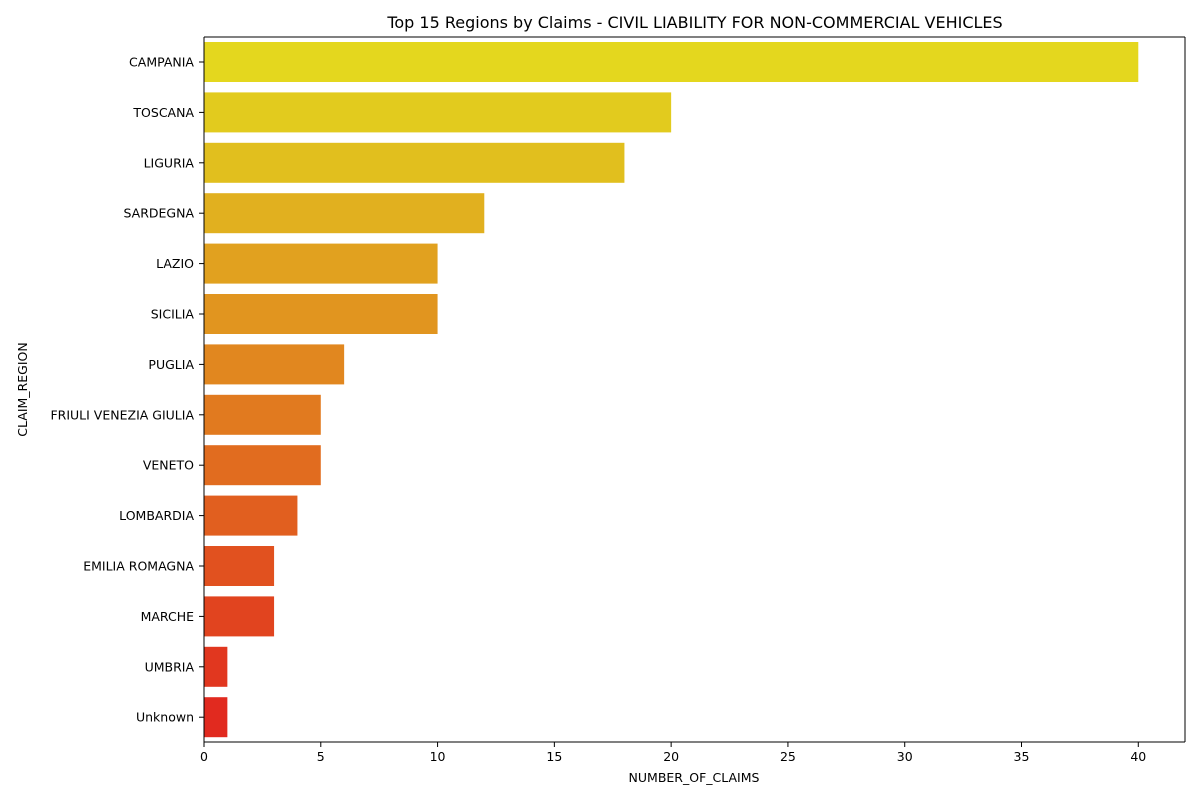 This screenshot has height=800, width=1200. What do you see at coordinates (262, 465) in the screenshot?
I see `bar-veneto` at bounding box center [262, 465].